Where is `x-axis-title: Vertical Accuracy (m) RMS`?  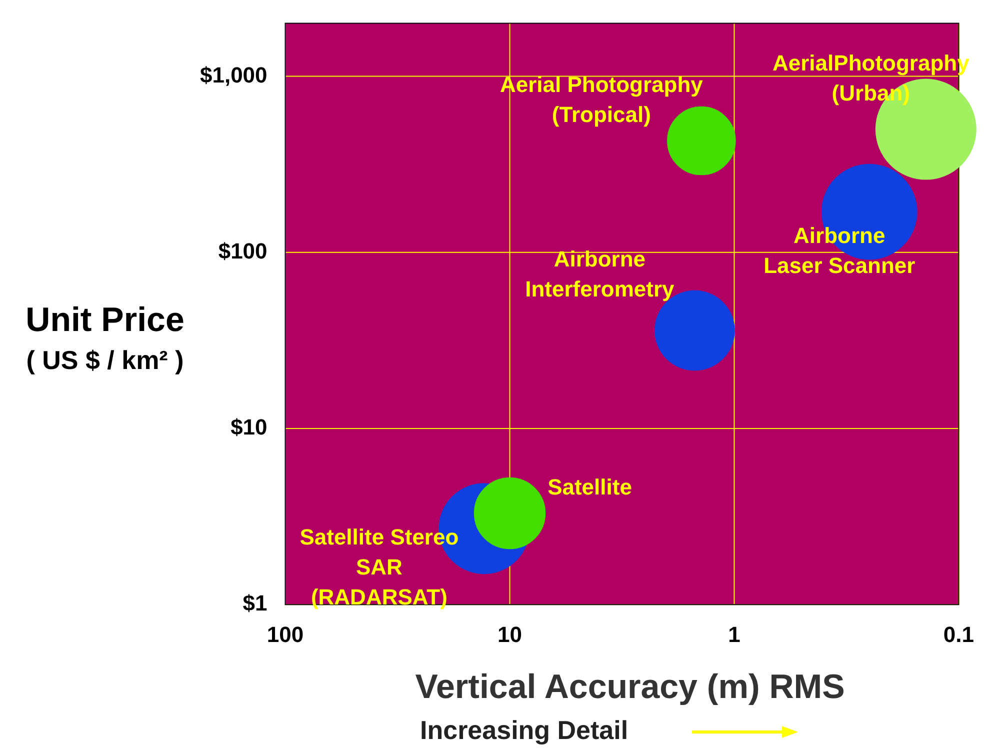 x-axis-title: Vertical Accuracy (m) RMS is located at coordinates (630, 687).